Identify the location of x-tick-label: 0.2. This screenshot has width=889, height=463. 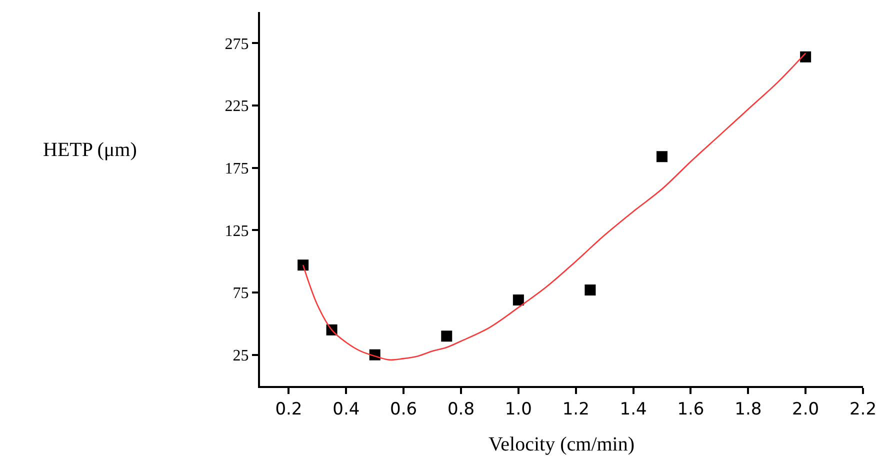
(288, 409).